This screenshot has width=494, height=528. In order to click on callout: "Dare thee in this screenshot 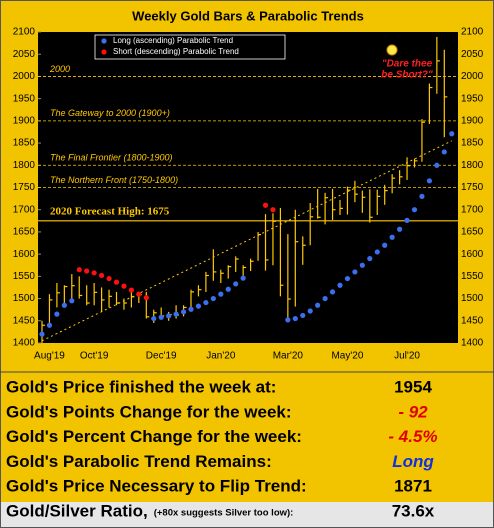, I will do `click(407, 64)`.